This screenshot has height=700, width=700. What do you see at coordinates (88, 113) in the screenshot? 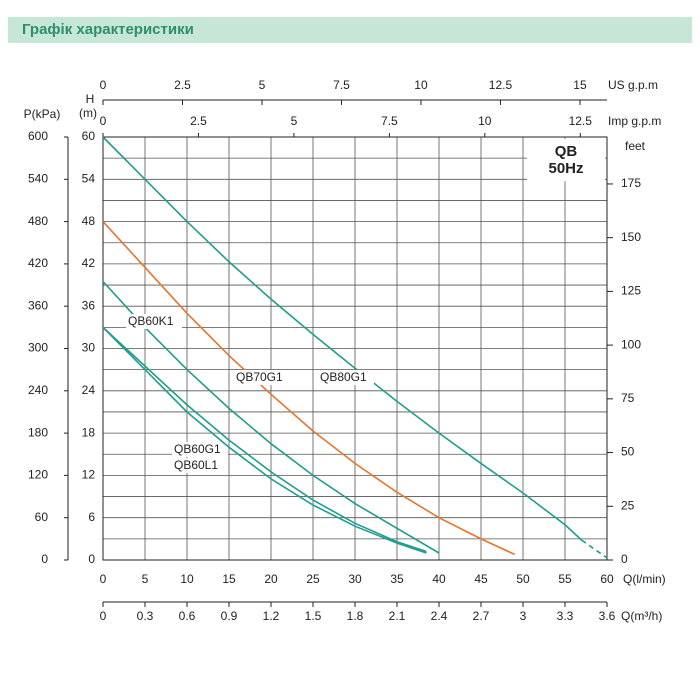
I see `y-axis-unit: (m)` at bounding box center [88, 113].